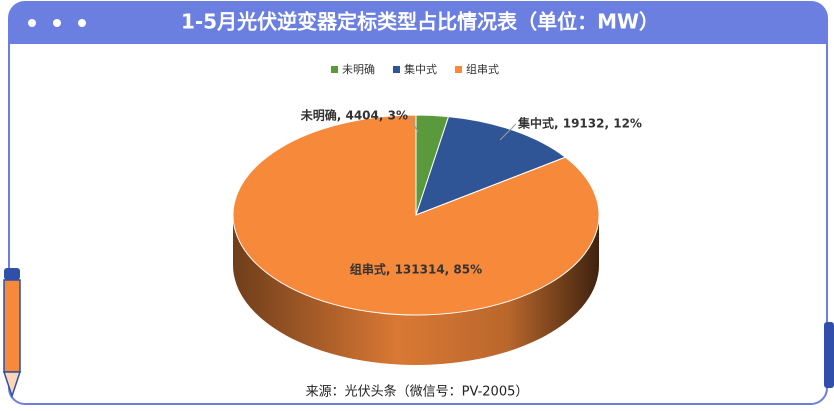  Describe the element at coordinates (482, 69) in the screenshot. I see `legend-label: 组串式` at that location.